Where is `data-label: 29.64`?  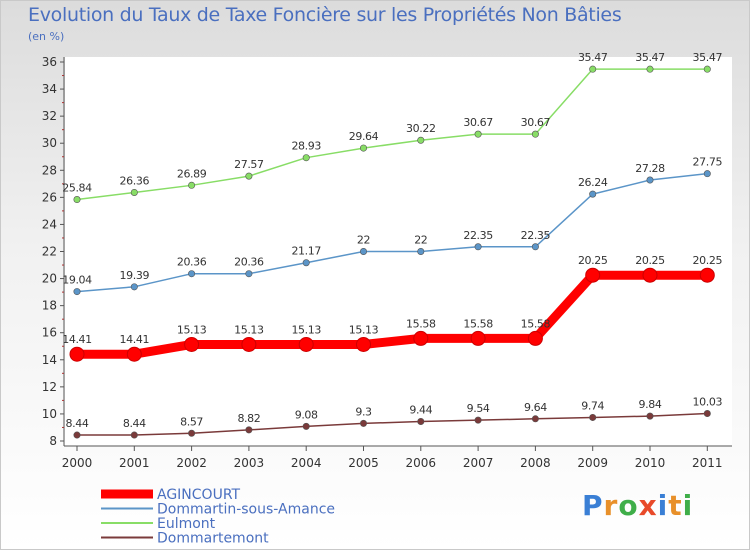 data-label: 29.64 is located at coordinates (364, 136).